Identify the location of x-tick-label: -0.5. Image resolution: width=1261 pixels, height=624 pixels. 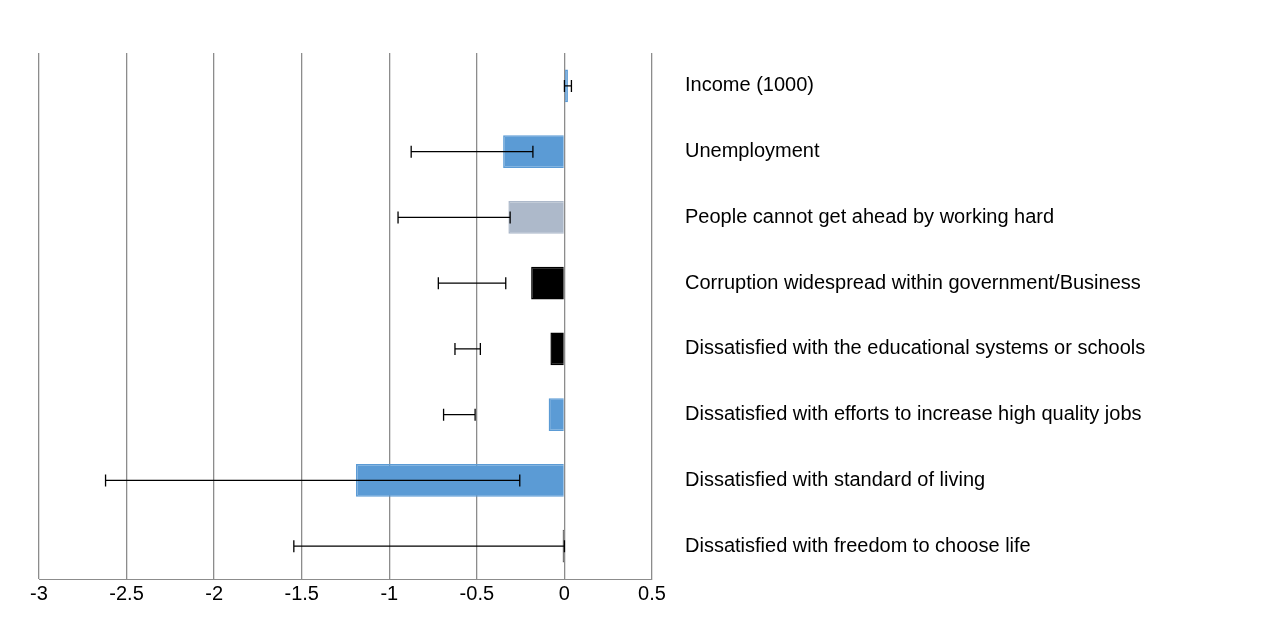
(477, 592).